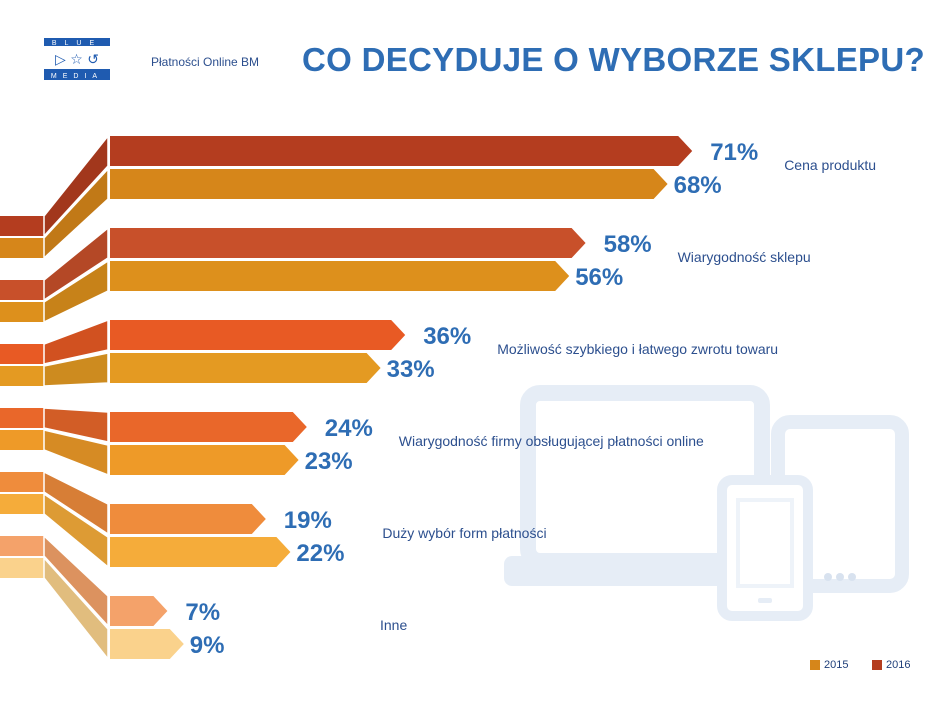 The height and width of the screenshot is (711, 947). I want to click on category-label-1: Cena produktu, so click(830, 165).